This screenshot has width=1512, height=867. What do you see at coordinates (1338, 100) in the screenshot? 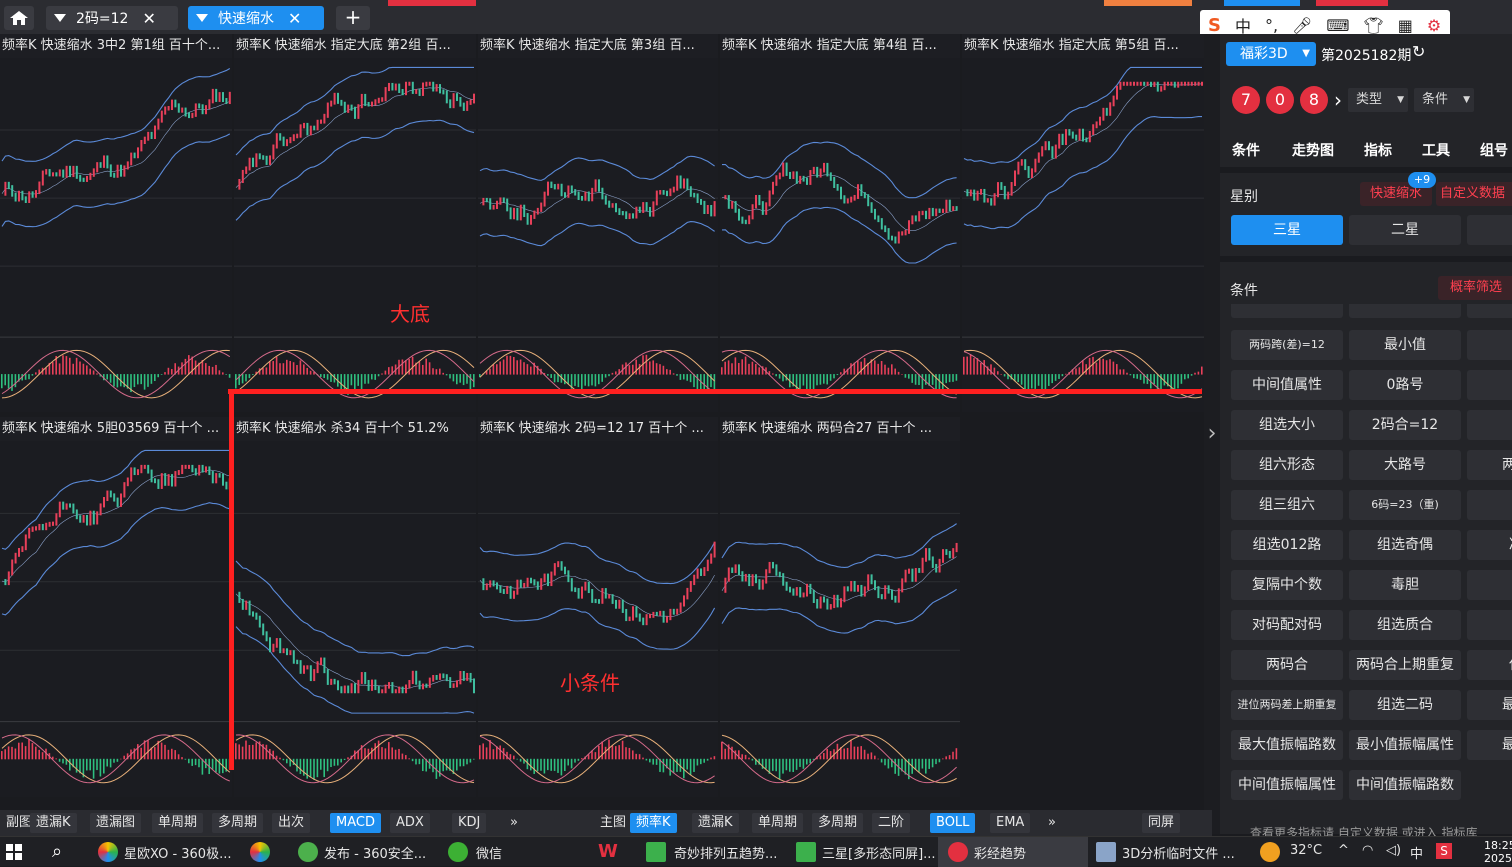
I see `chevron-right-icon: ›` at bounding box center [1338, 100].